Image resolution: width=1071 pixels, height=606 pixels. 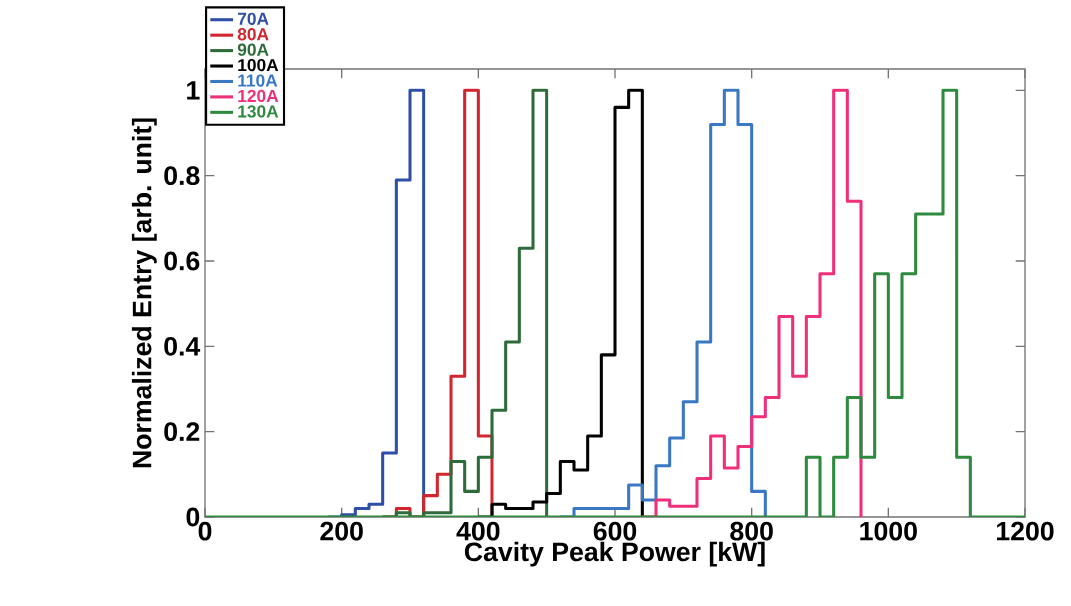 I want to click on x-tick-label: 1200, so click(x=1025, y=531).